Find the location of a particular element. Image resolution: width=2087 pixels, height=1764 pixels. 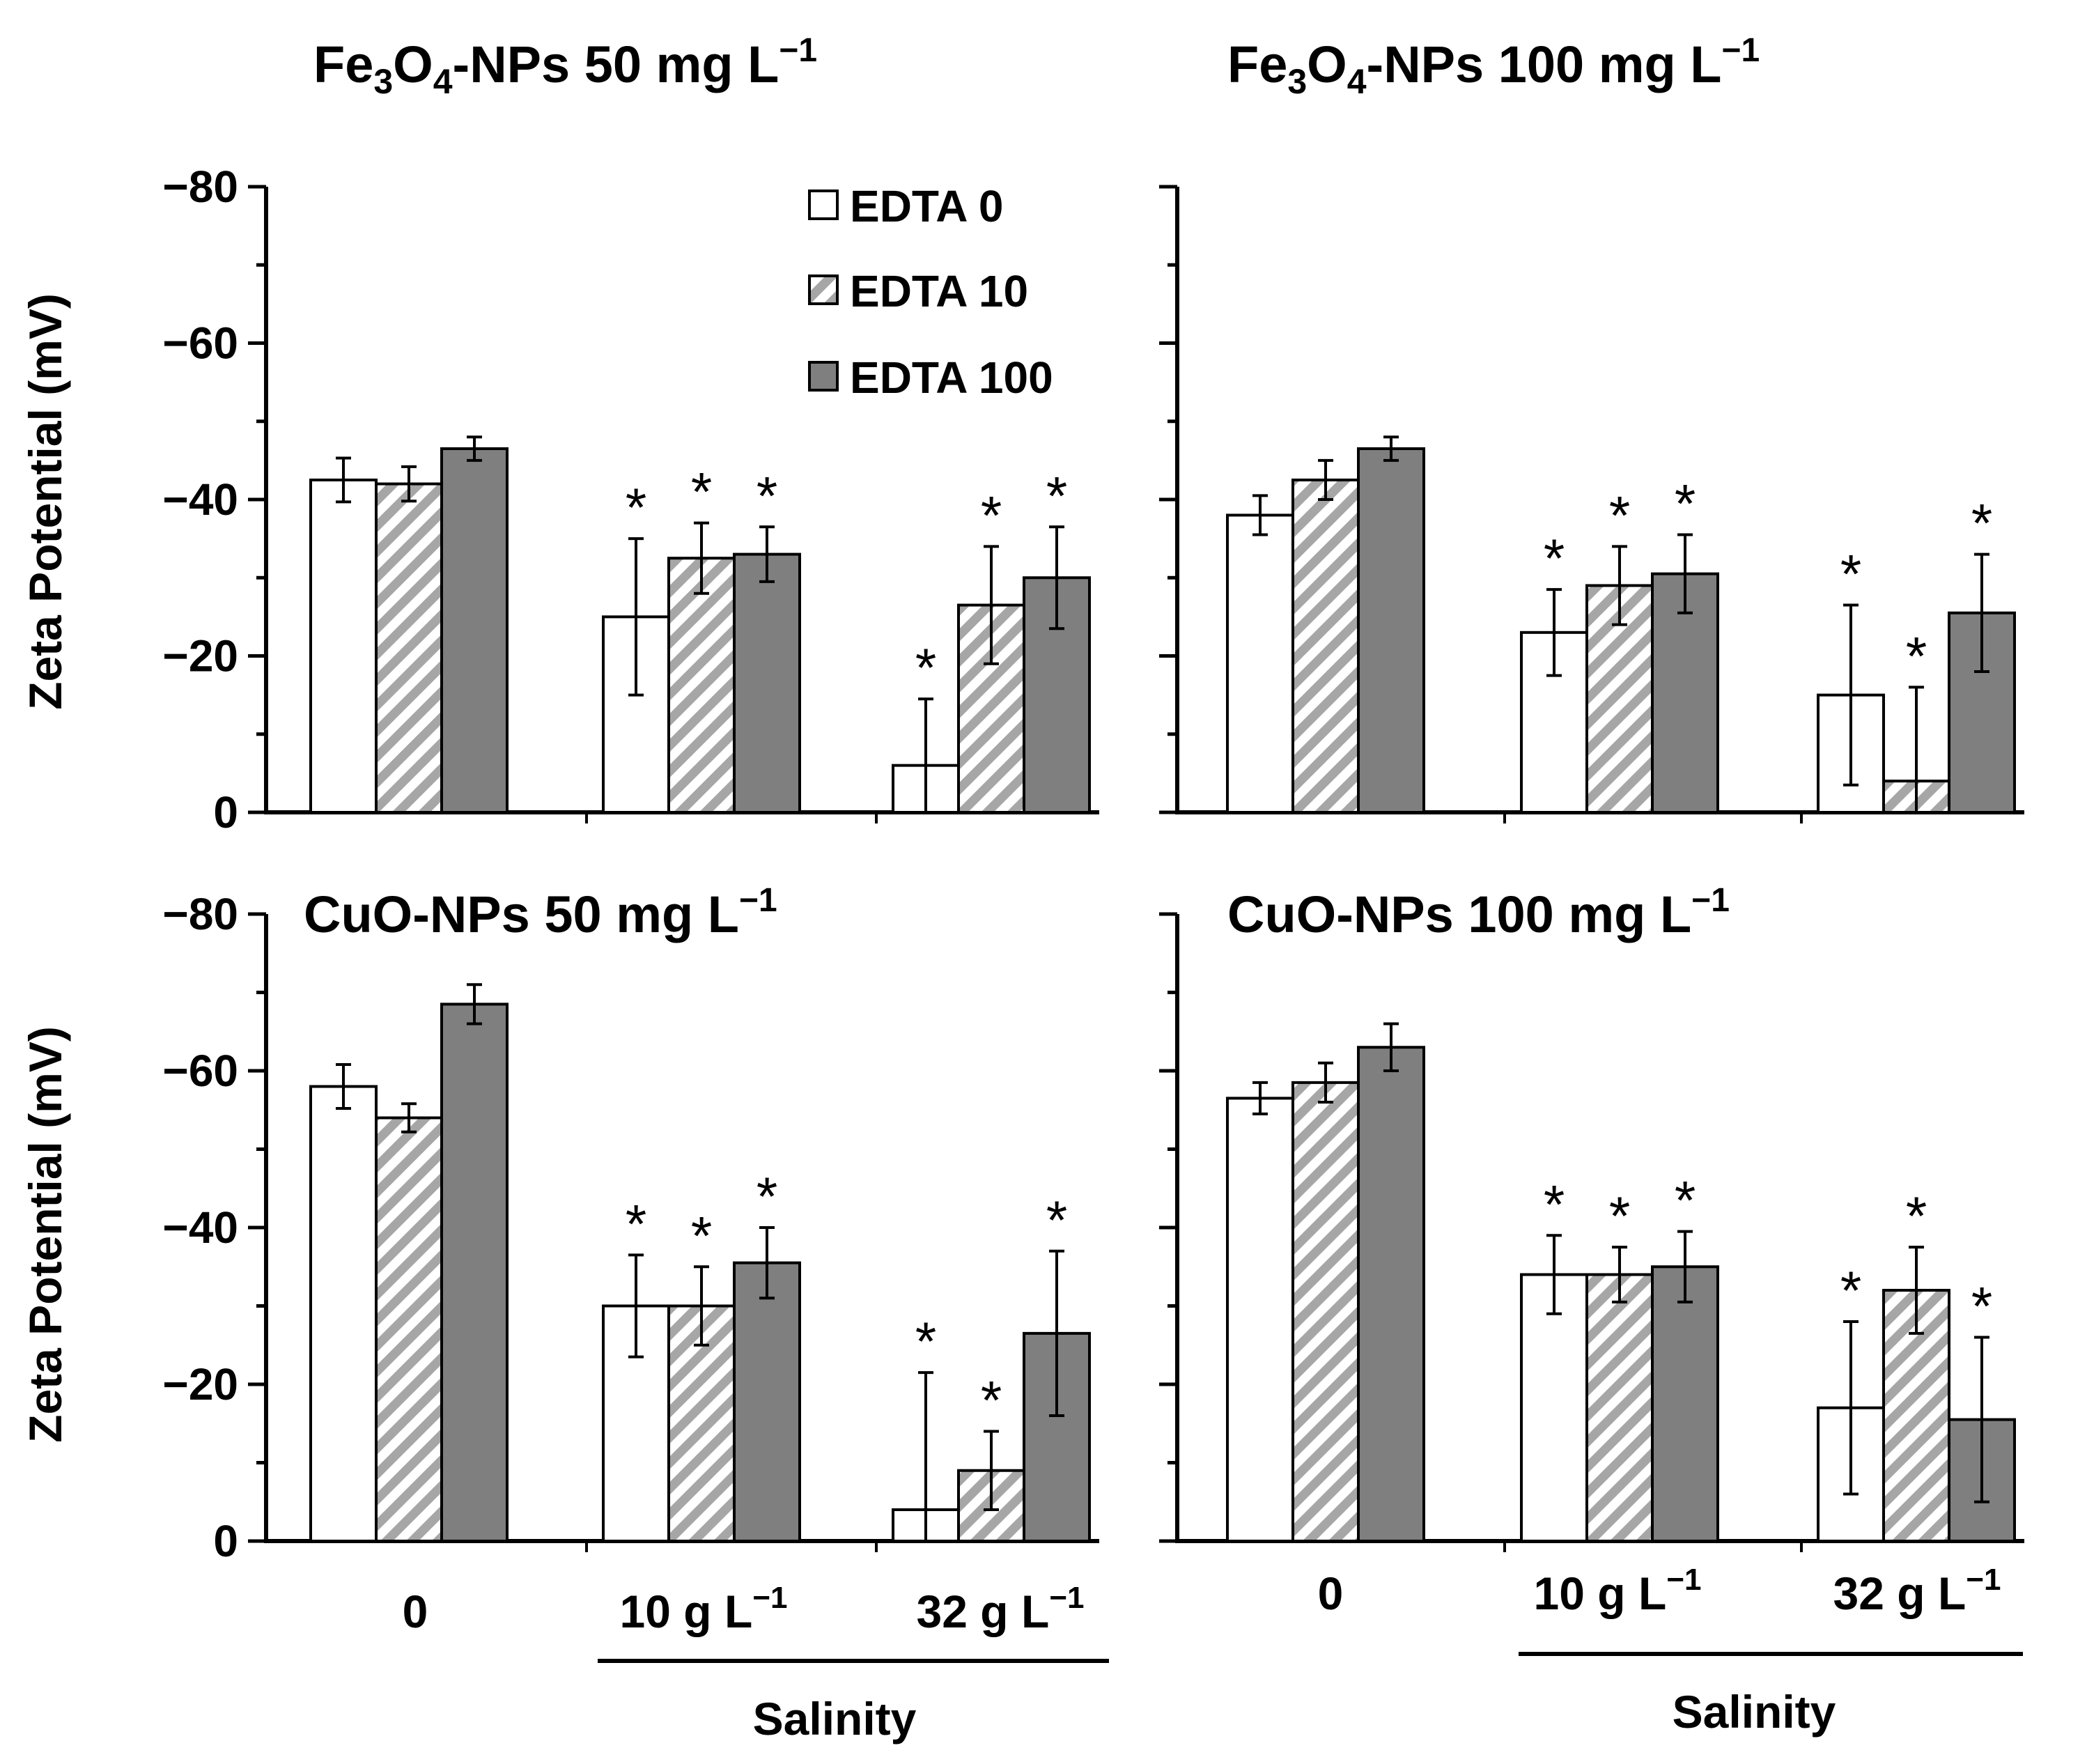

y-tick-label: −80 is located at coordinates (200, 187).